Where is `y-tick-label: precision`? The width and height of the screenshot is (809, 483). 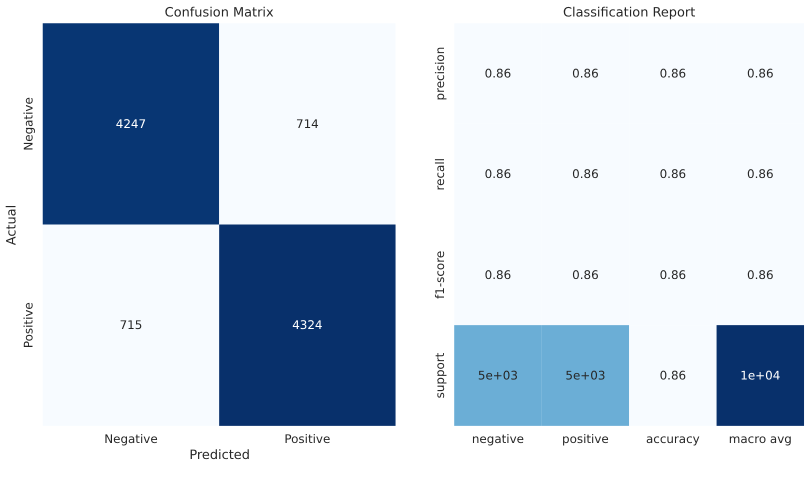 y-tick-label: precision is located at coordinates (439, 73).